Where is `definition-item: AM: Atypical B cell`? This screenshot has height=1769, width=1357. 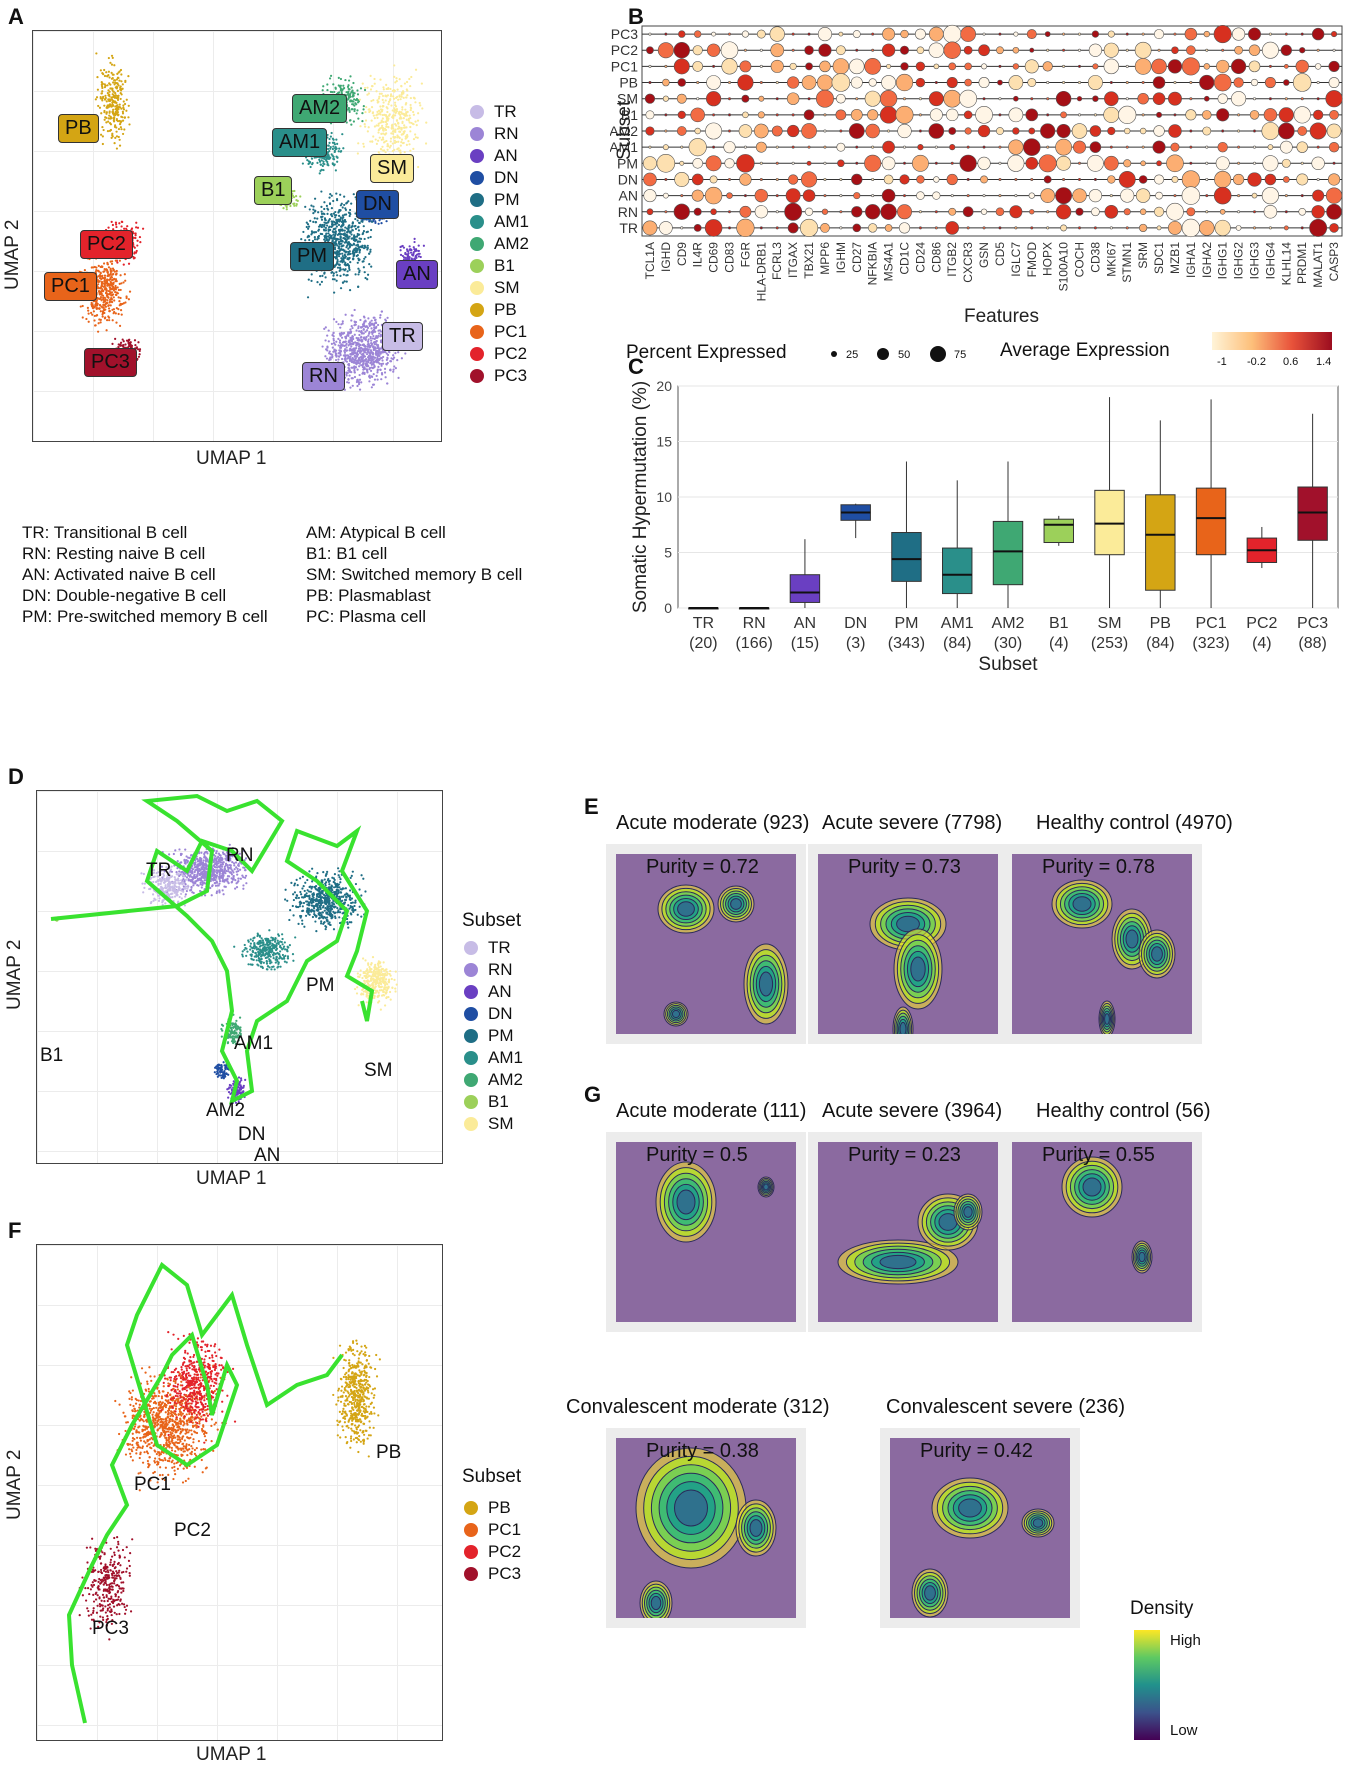 definition-item: AM: Atypical B cell is located at coordinates (376, 532).